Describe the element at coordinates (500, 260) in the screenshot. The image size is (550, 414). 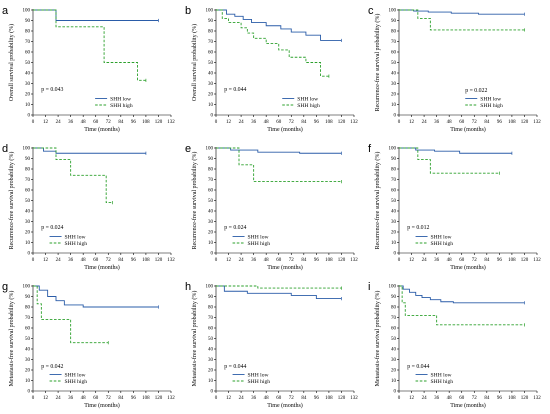
I see `x-tick-label: 96` at that location.